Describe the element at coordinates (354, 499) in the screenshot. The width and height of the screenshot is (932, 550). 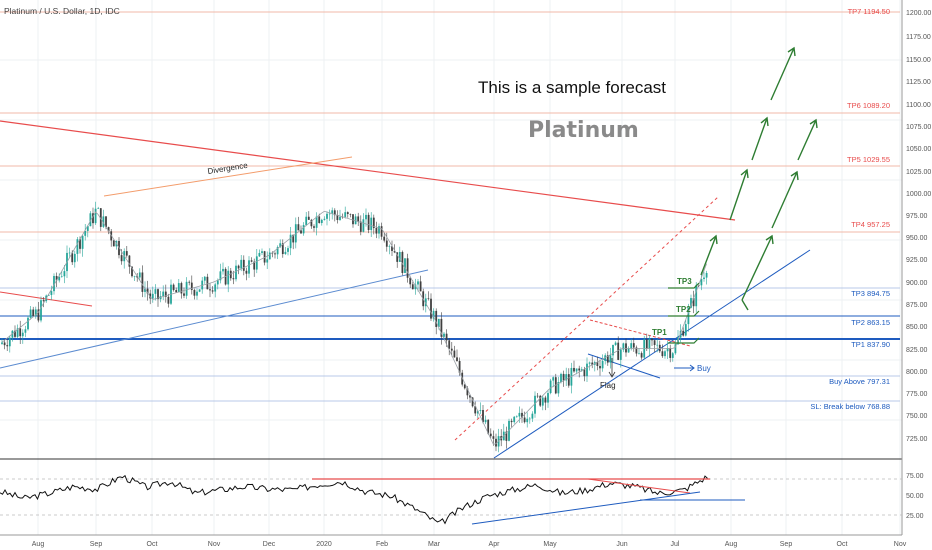
I see `rsi-line` at that location.